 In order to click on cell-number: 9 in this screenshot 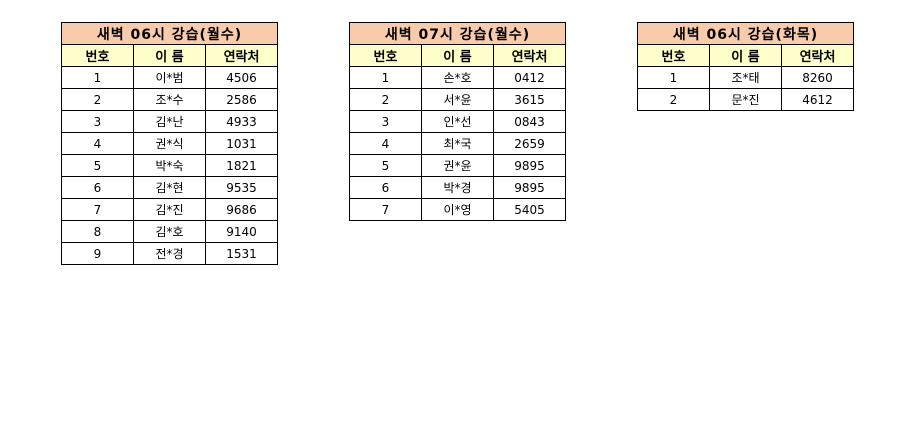, I will do `click(97, 253)`.